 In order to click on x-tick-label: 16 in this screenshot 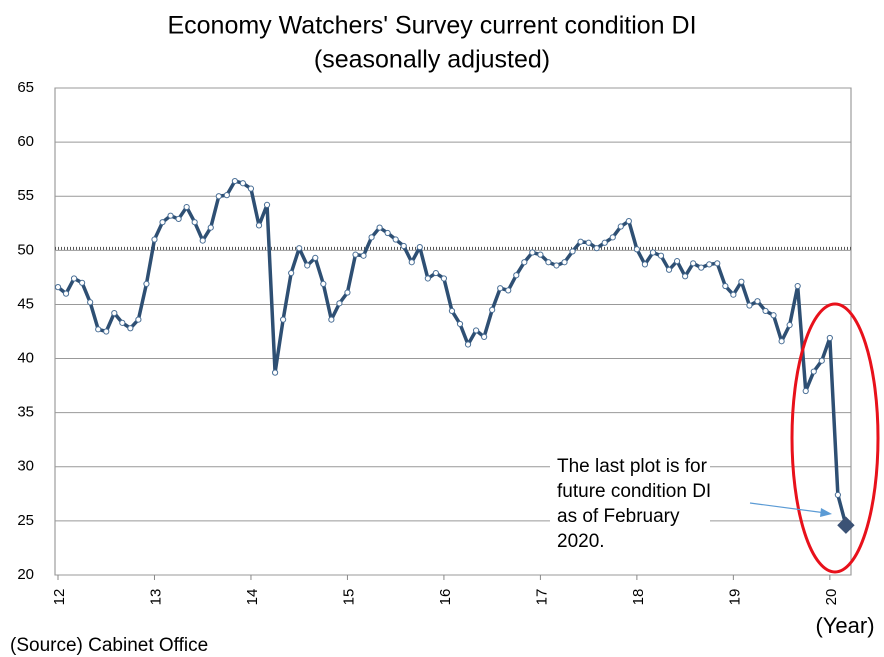, I will do `click(445, 597)`.